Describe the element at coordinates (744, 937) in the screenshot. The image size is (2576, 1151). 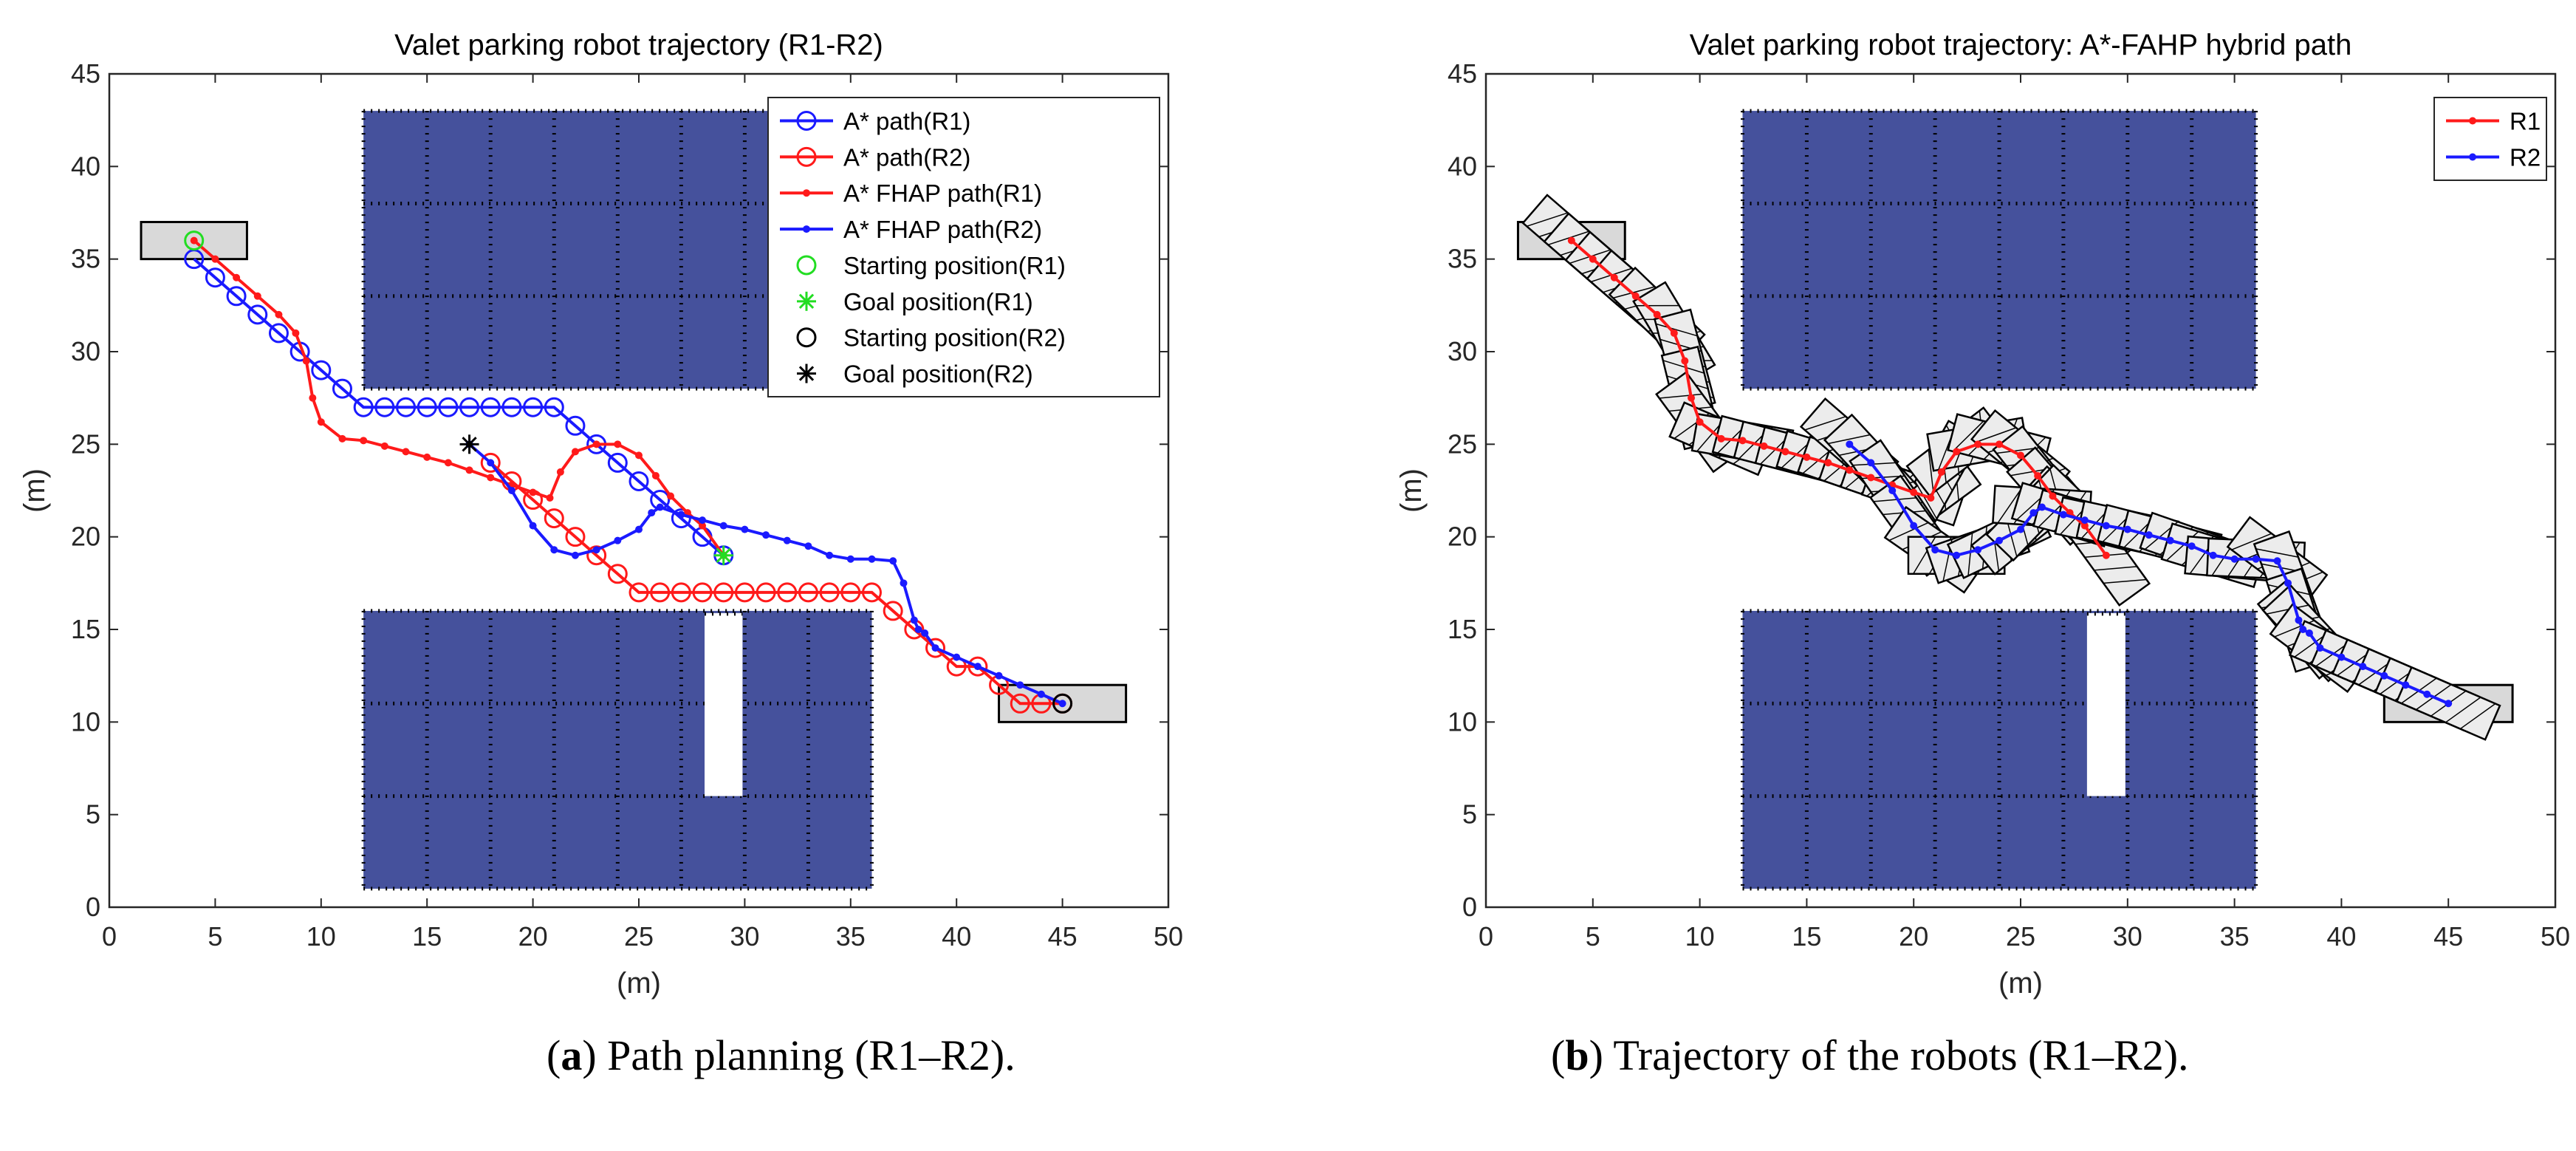
I see `x-tick-label: 30` at that location.